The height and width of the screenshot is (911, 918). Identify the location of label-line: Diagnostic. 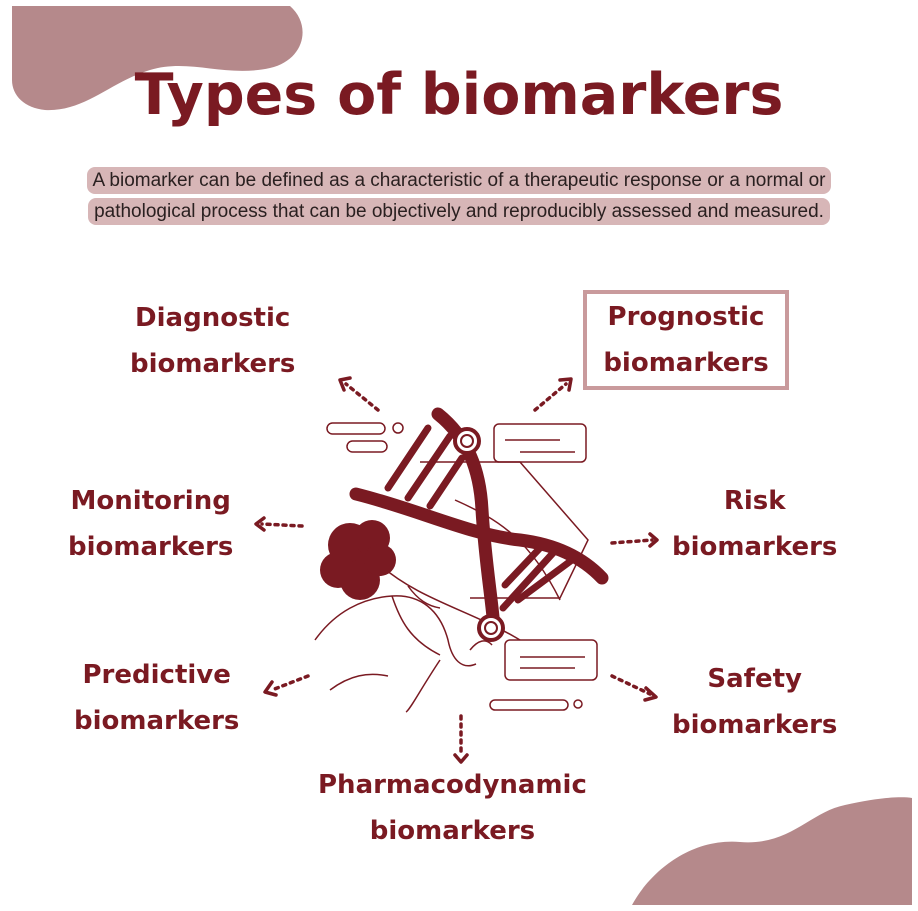
(213, 318).